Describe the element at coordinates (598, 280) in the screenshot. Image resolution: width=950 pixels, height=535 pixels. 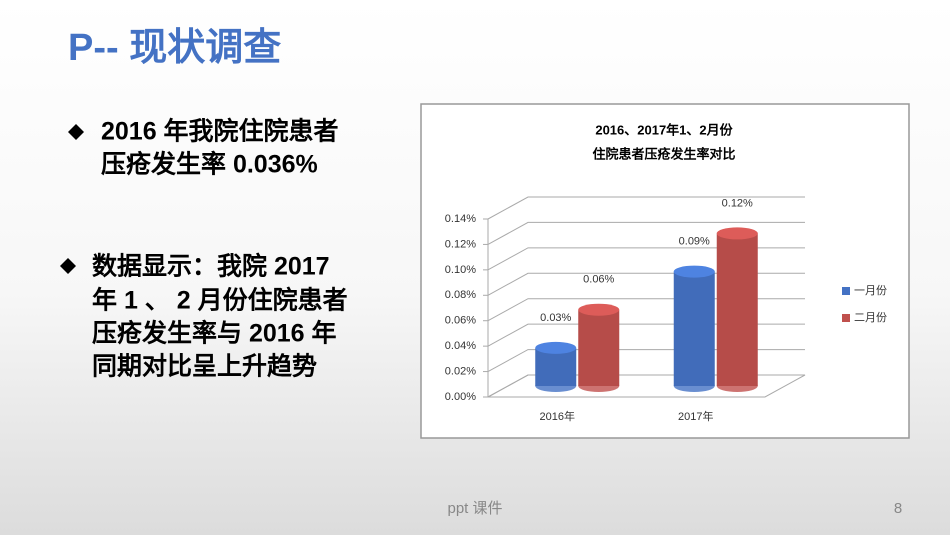
I see `value-label: 0.06%` at that location.